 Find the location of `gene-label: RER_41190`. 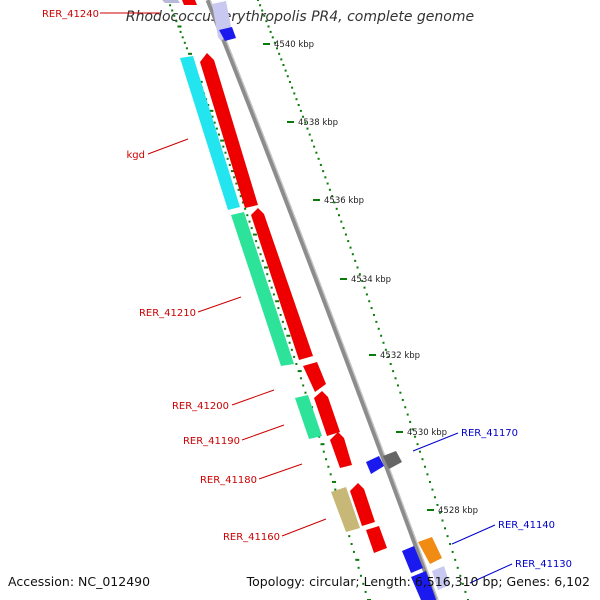

gene-label: RER_41190 is located at coordinates (211, 441).